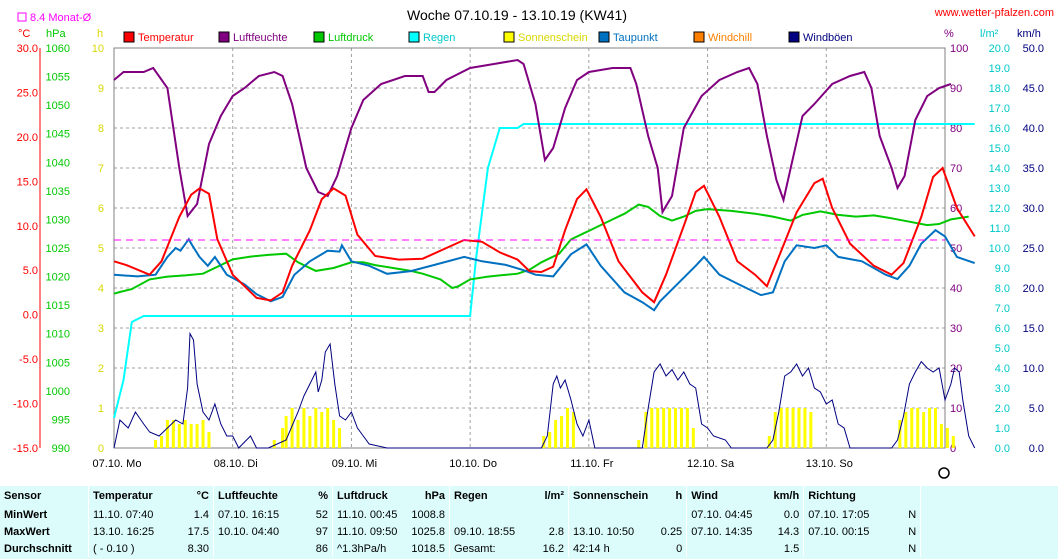  I want to click on col-richtung: Richtung, so click(843, 496).